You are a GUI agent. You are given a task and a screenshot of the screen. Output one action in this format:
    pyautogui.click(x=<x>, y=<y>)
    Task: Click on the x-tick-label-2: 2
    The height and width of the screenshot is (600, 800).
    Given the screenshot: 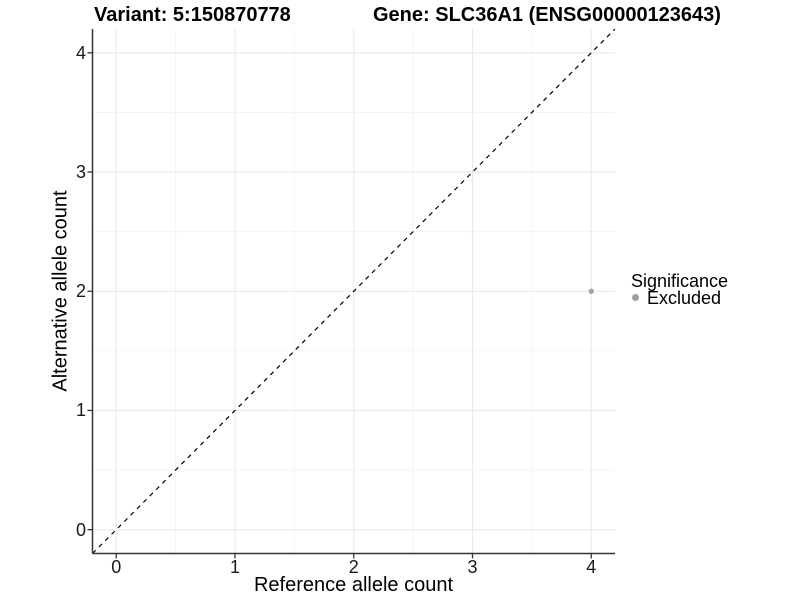 What is the action you would take?
    pyautogui.click(x=353, y=567)
    